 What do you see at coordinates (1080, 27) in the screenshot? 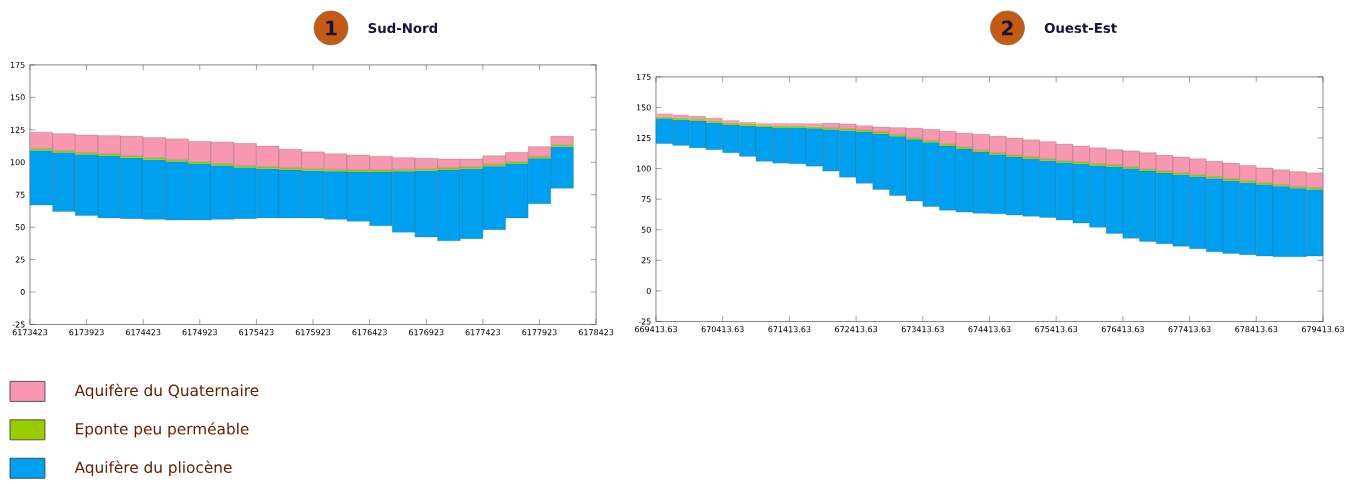
I see `chart-title: Ouest-Est` at bounding box center [1080, 27].